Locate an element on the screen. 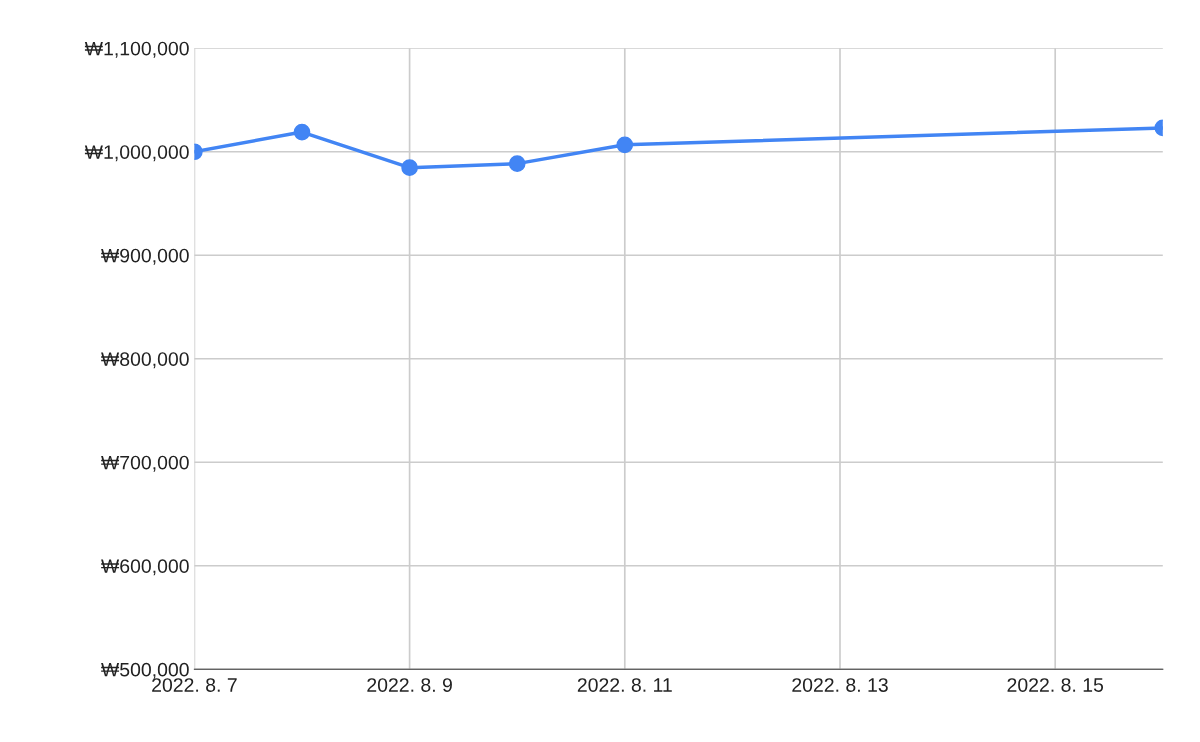  y-tick-label: ₩1,000,000 is located at coordinates (136, 153).